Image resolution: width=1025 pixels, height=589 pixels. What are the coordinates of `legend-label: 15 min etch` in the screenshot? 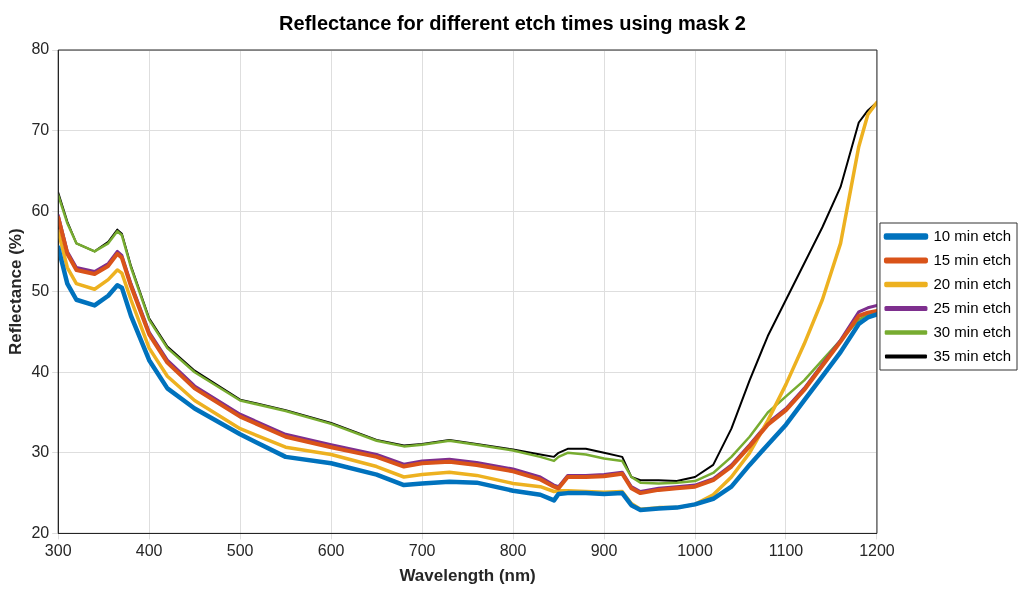 It's located at (972, 259).